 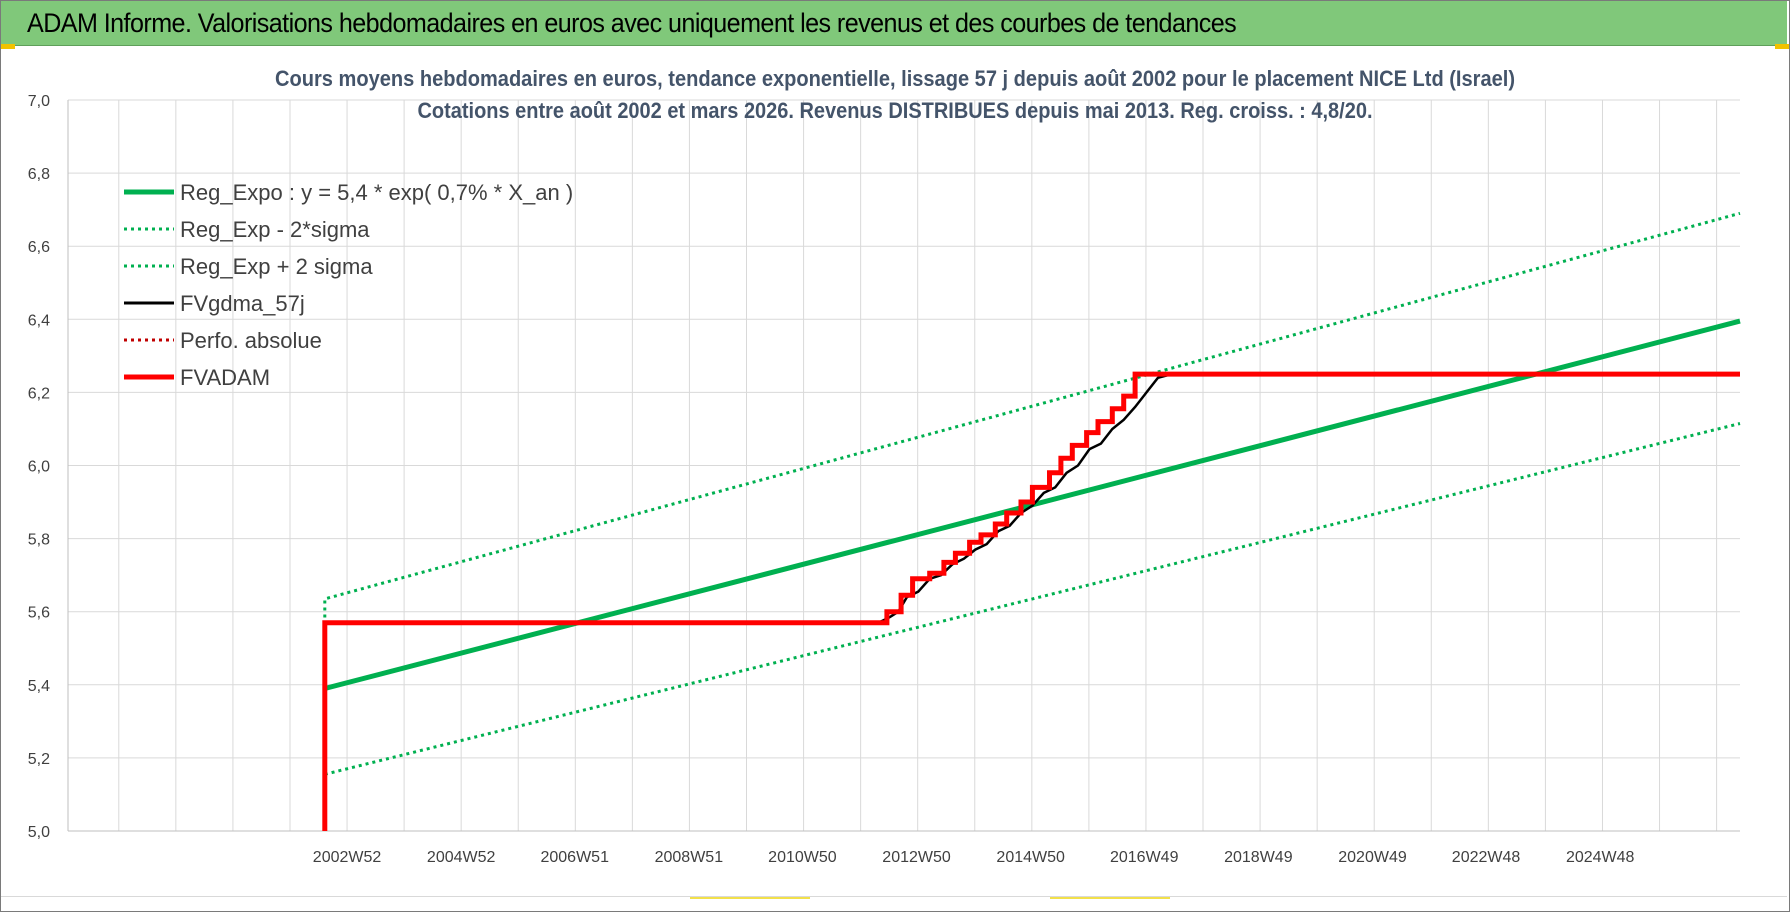 I want to click on x-tick-label: 2004W52, so click(x=461, y=857).